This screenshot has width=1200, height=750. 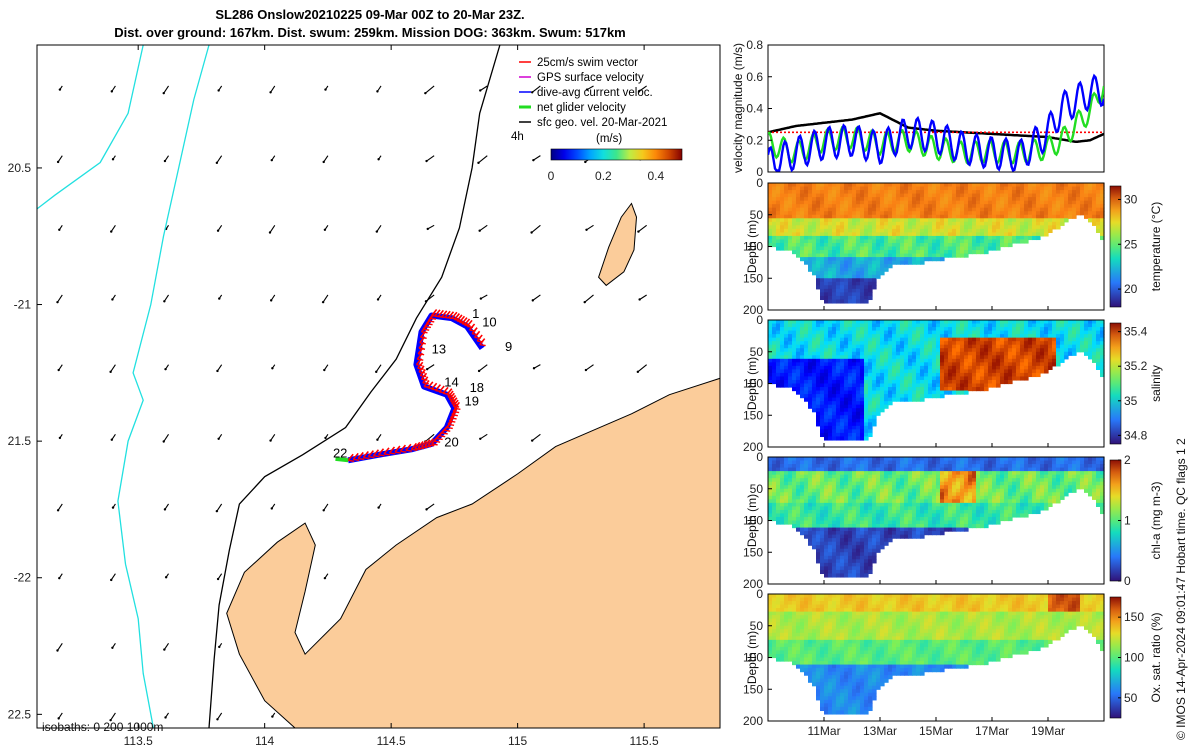 What do you see at coordinates (508, 346) in the screenshot?
I see `track-day-label: 9` at bounding box center [508, 346].